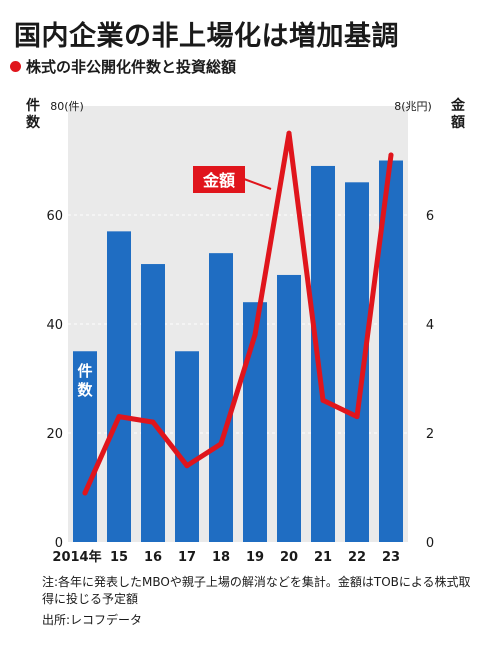 The width and height of the screenshot is (492, 647). I want to click on bullet-dot-icon, so click(15, 66).